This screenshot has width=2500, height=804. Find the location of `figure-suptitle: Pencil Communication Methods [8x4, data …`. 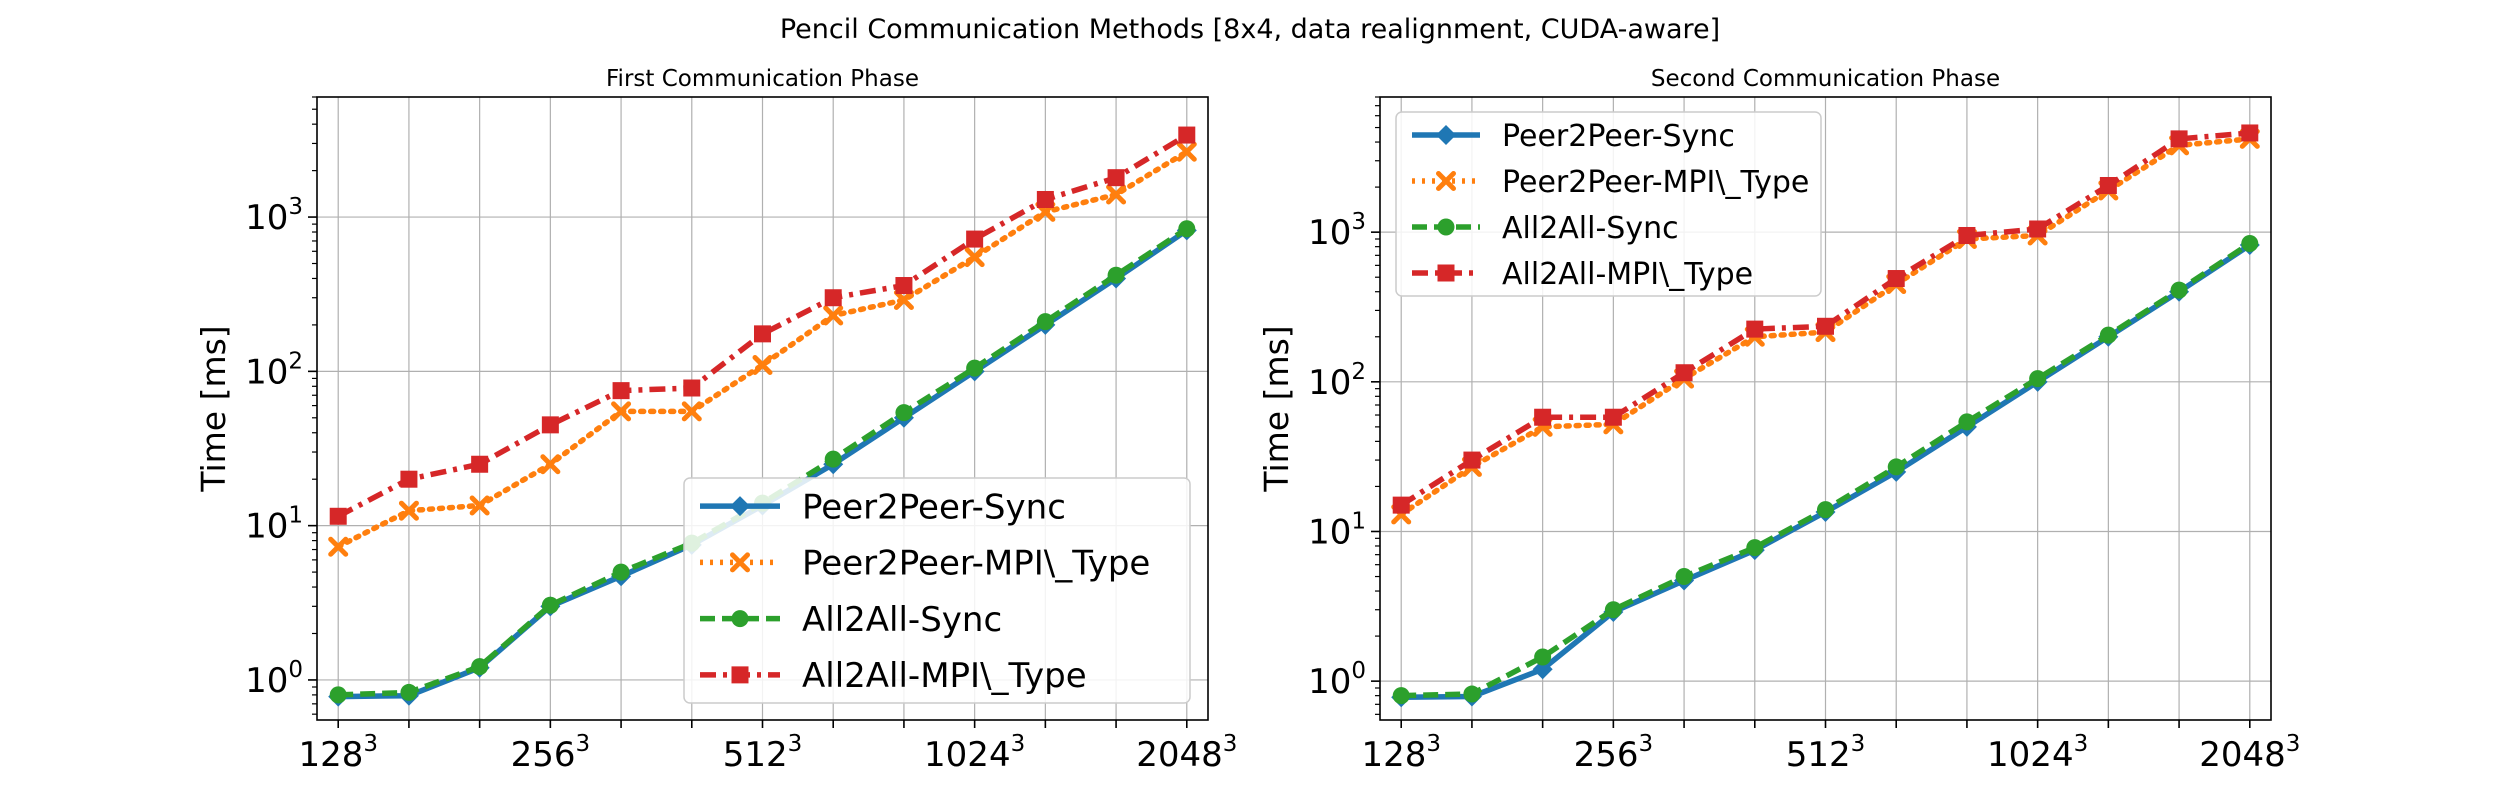

figure-suptitle: Pencil Communication Methods [8x4, data … is located at coordinates (1250, 29).